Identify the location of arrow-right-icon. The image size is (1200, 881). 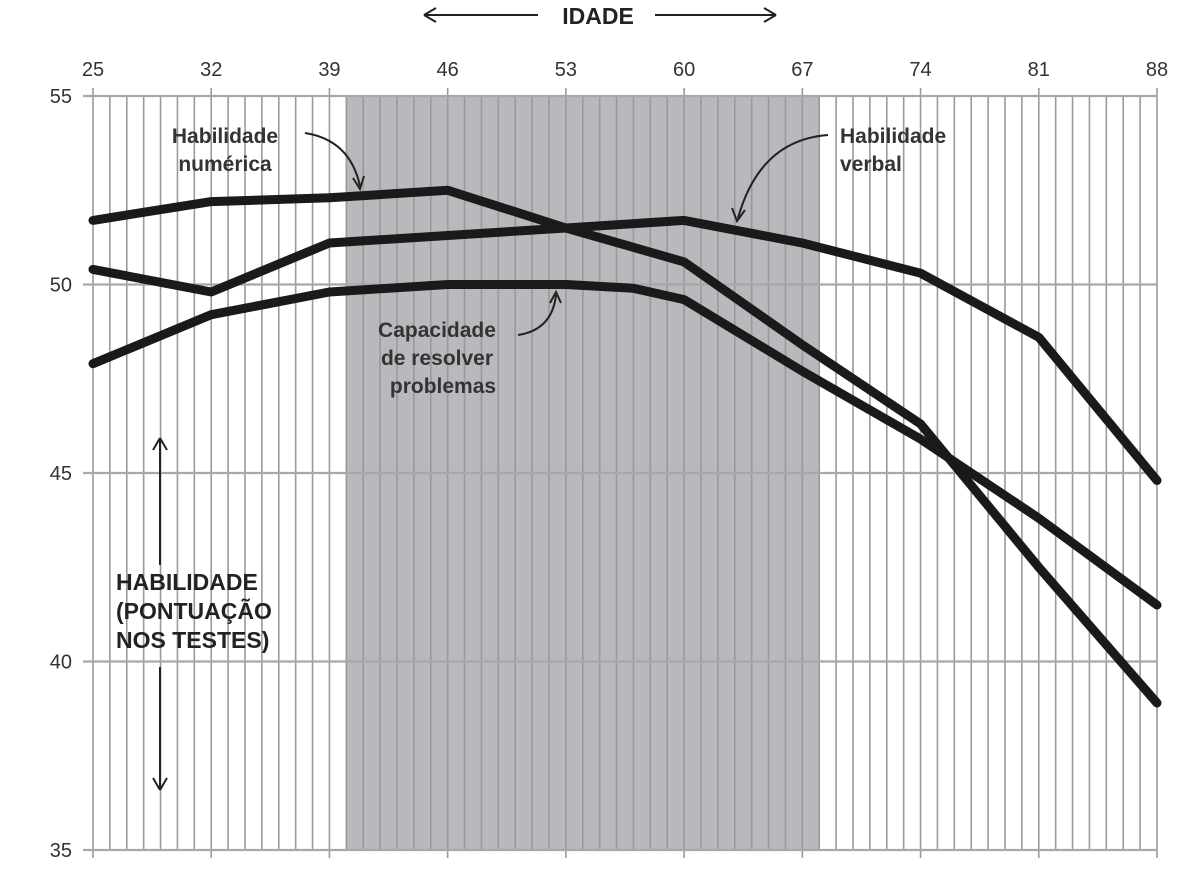
(770, 15).